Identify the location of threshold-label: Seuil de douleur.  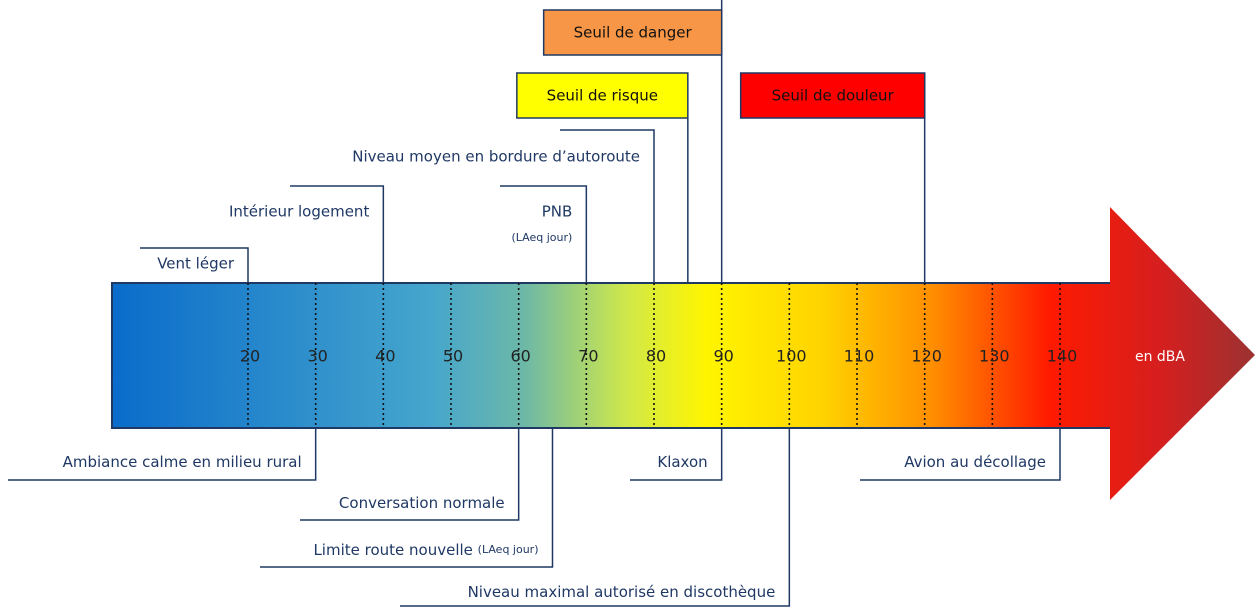
(833, 96).